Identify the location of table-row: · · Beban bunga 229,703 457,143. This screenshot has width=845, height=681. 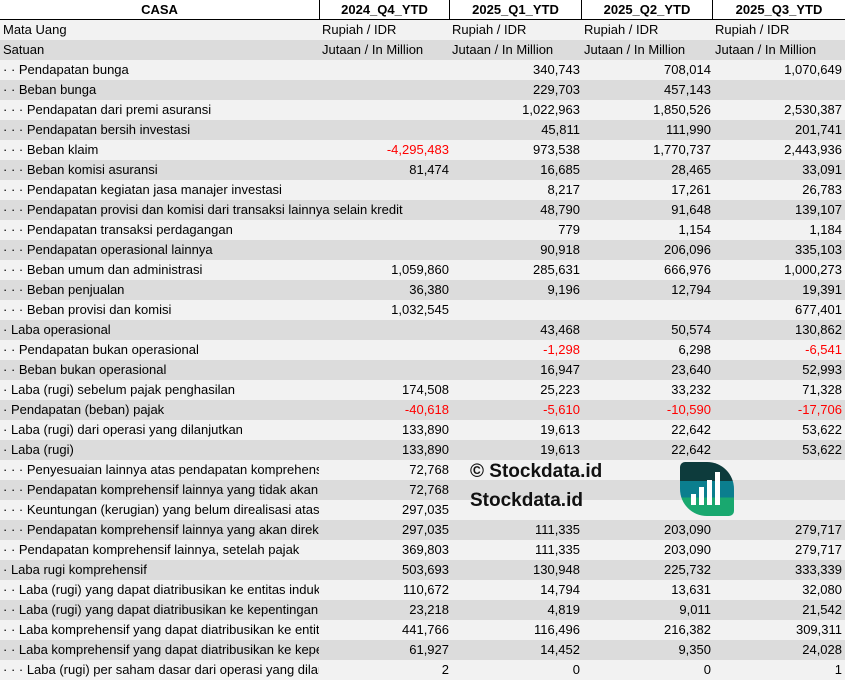
(422, 90).